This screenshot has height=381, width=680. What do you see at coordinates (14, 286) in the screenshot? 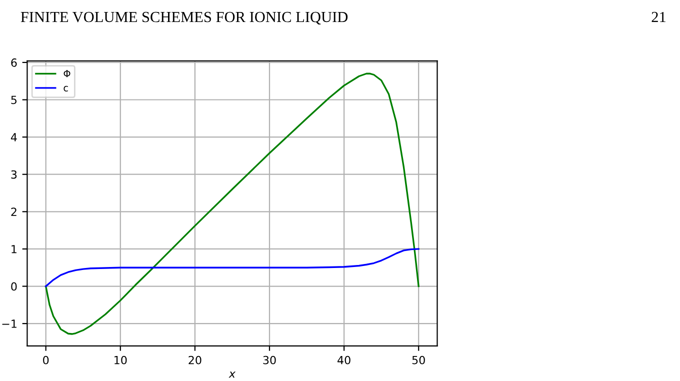
I see `y-tick-label: 0` at bounding box center [14, 286].